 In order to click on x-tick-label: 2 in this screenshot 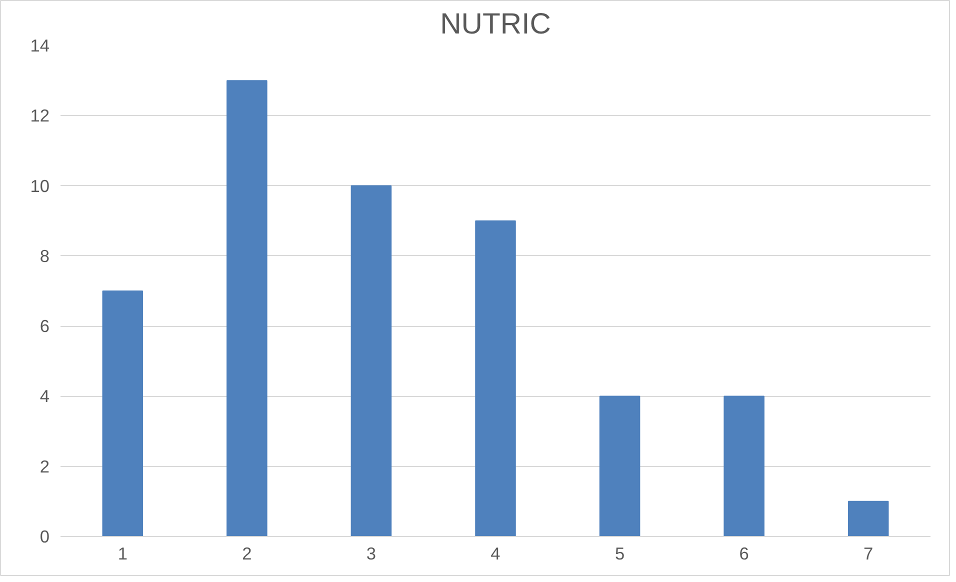, I will do `click(247, 554)`.